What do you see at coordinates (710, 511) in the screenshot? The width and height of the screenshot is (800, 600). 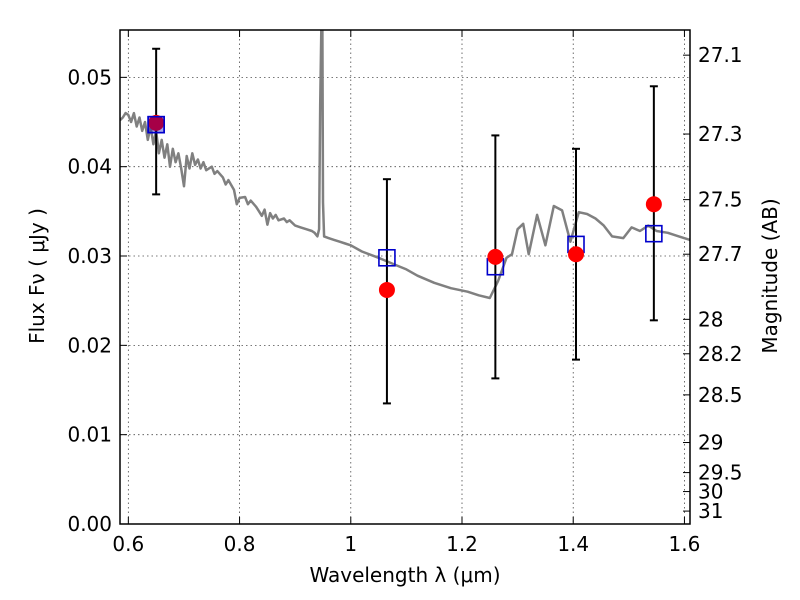 I see `mag-tick-label: 31` at bounding box center [710, 511].